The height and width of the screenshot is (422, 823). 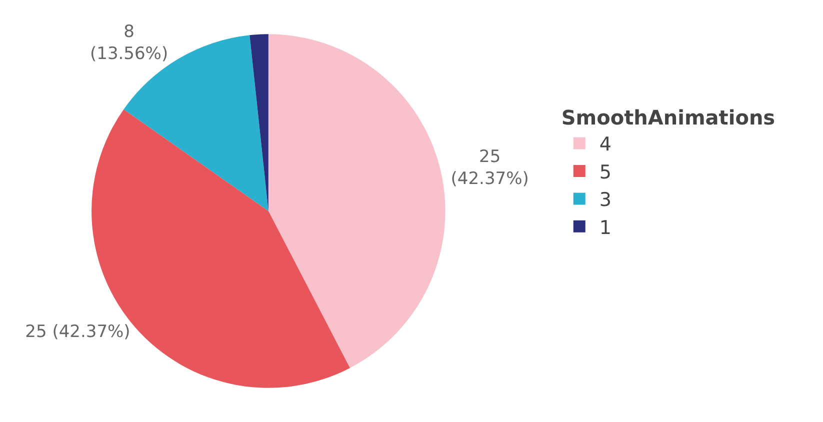 What do you see at coordinates (668, 117) in the screenshot?
I see `legend-title: SmoothAnimations` at bounding box center [668, 117].